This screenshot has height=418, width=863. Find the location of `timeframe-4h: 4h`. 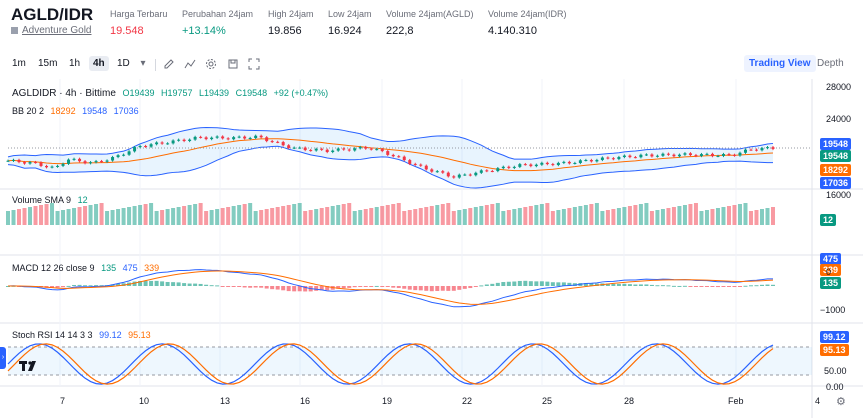

timeframe-4h: 4h is located at coordinates (99, 63).